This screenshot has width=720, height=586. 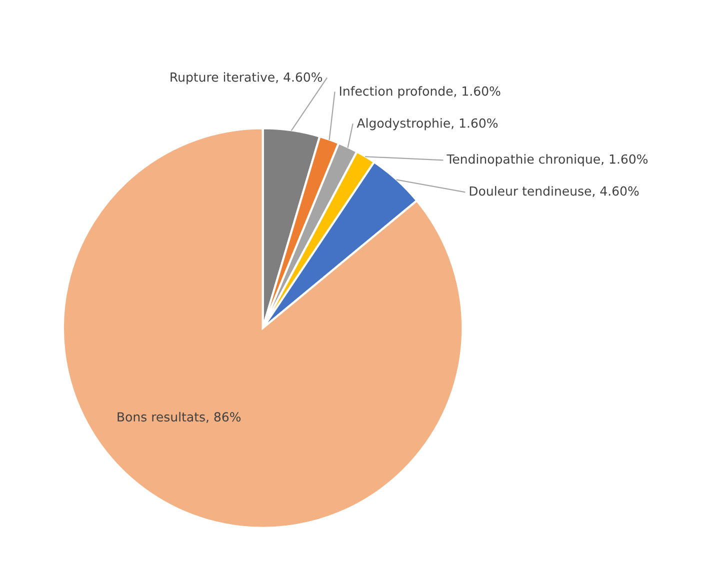 What do you see at coordinates (547, 160) in the screenshot?
I see `slice-label: Tendinopathie chronique, 1.60%` at bounding box center [547, 160].